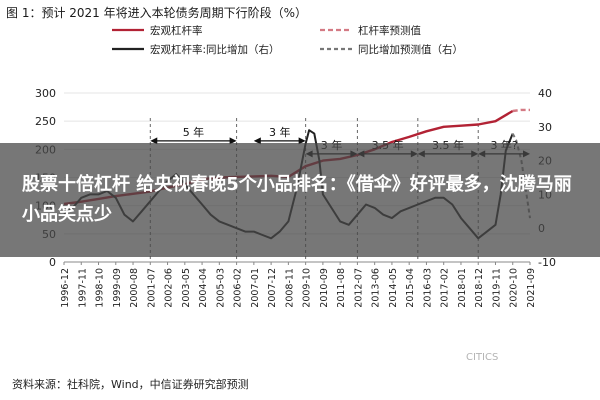  I want to click on left-tick-label: 0, so click(52, 262).